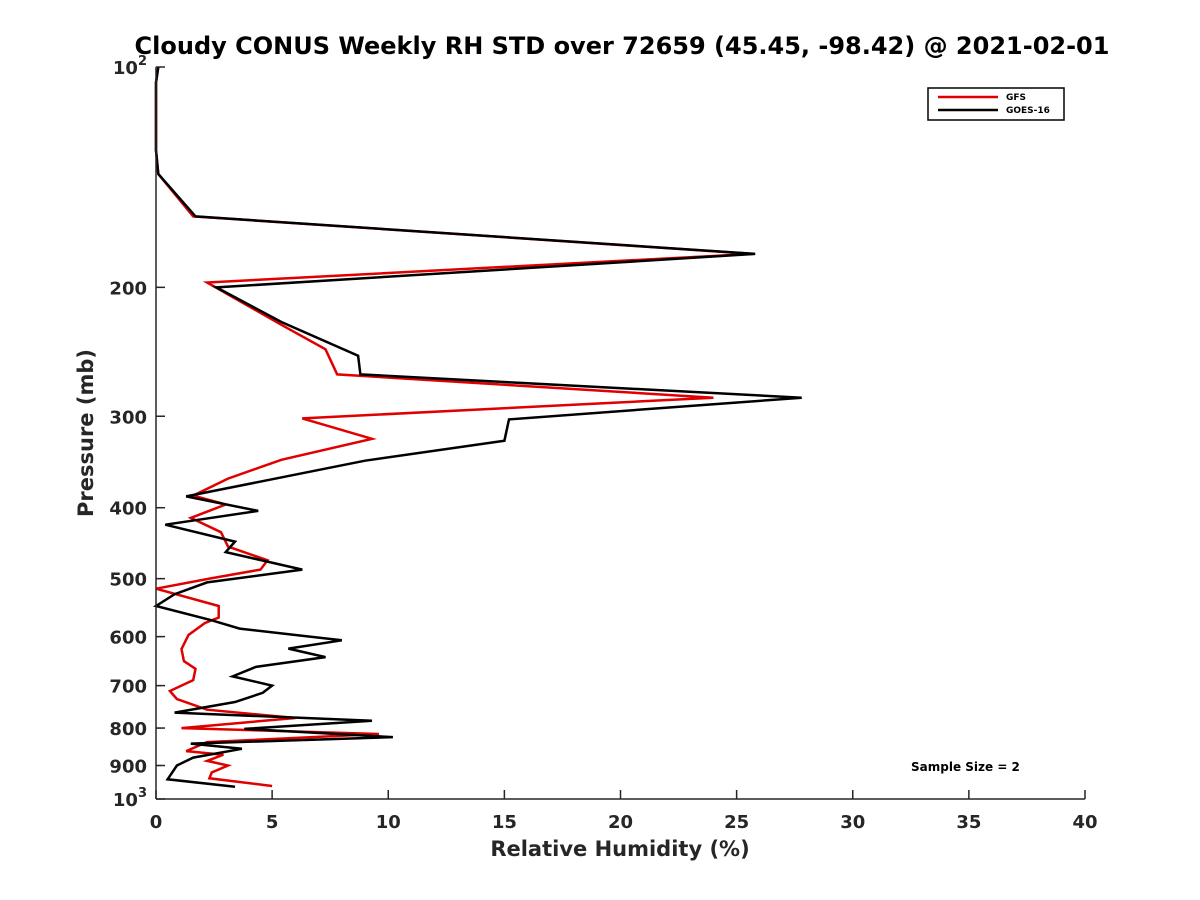 This screenshot has width=1200, height=900. What do you see at coordinates (965, 767) in the screenshot?
I see `sample-size-annotation: Sample Size = 2` at bounding box center [965, 767].